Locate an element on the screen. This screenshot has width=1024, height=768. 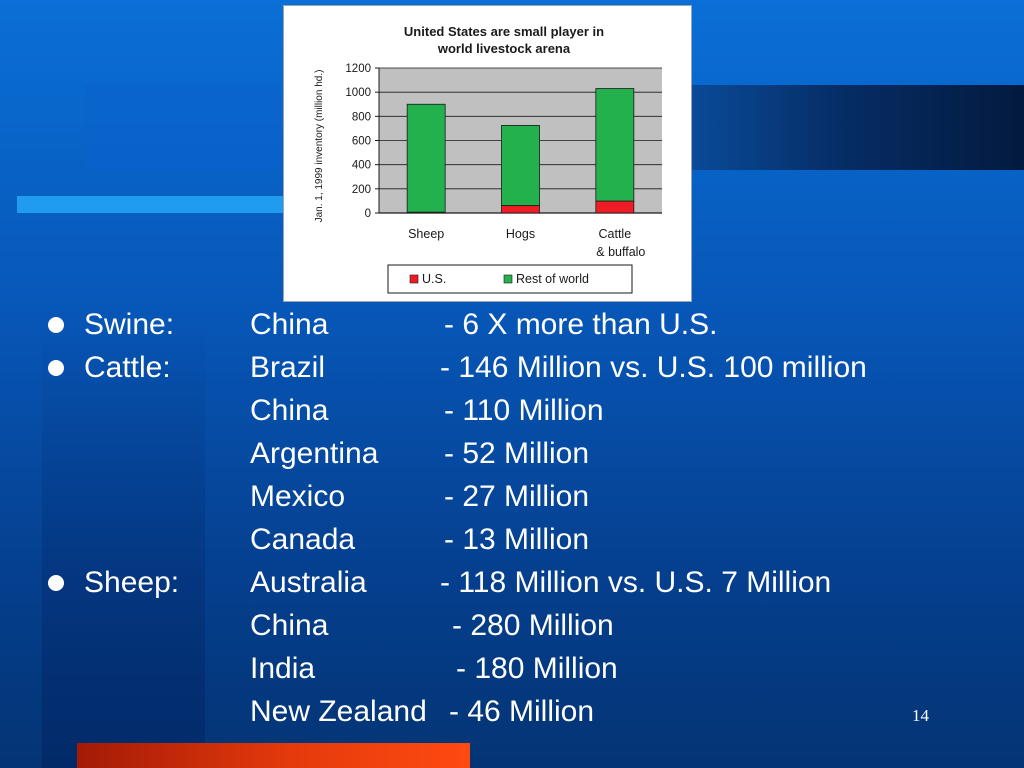
bullet-row: Swine: China - 6 X more than U.S. is located at coordinates (512, 325).